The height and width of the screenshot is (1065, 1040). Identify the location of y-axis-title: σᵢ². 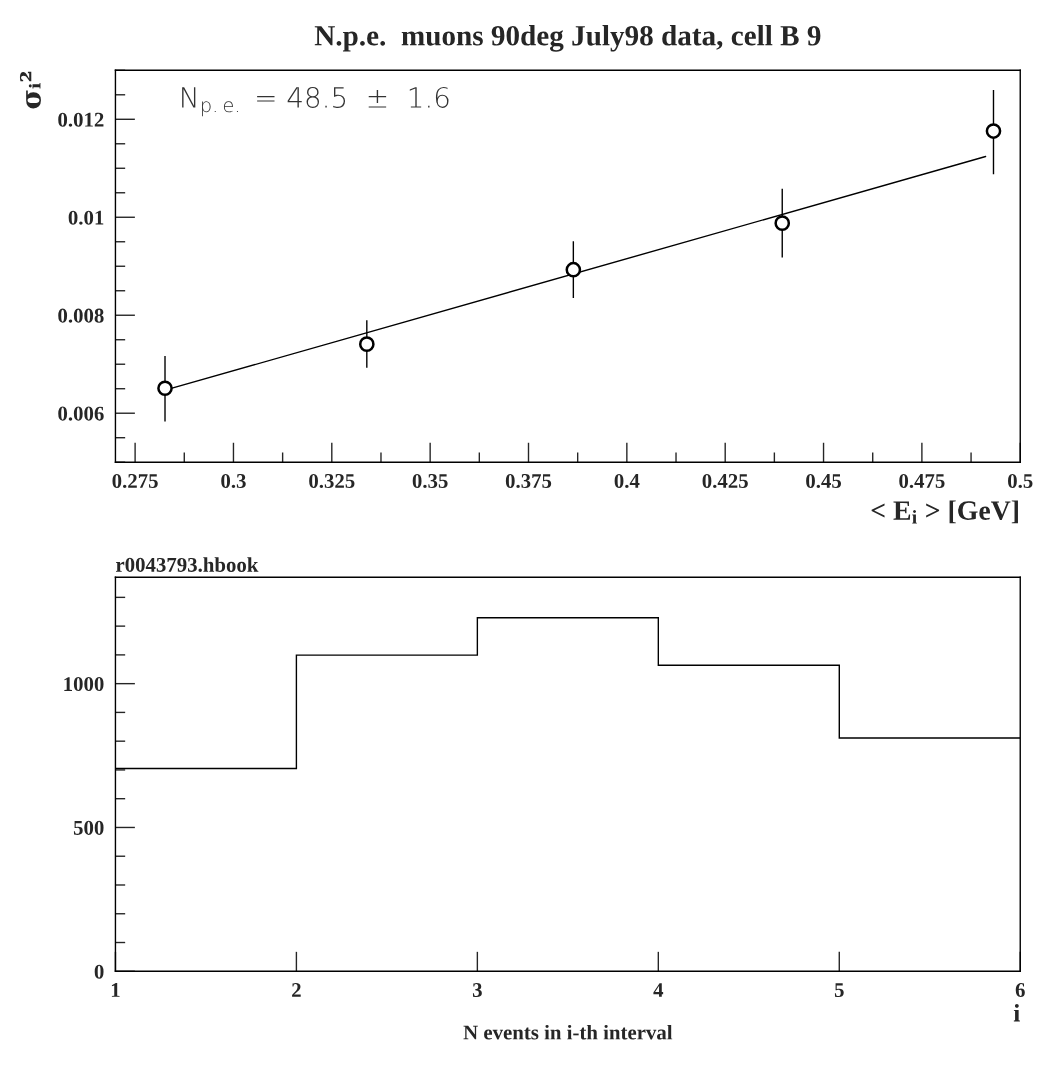
(30, 90).